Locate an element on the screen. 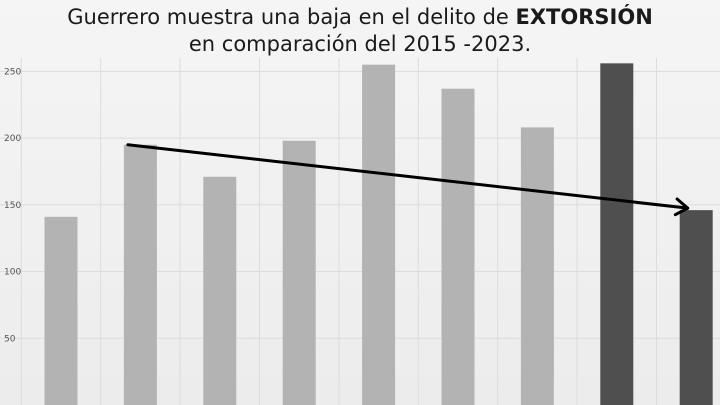 The width and height of the screenshot is (720, 405). y-tick-label: 50 is located at coordinates (10, 339).